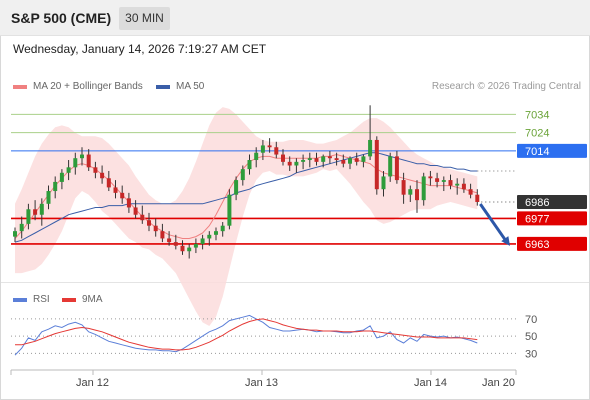 Image resolution: width=590 pixels, height=400 pixels. I want to click on rsi-ma-swatch, so click(69, 299).